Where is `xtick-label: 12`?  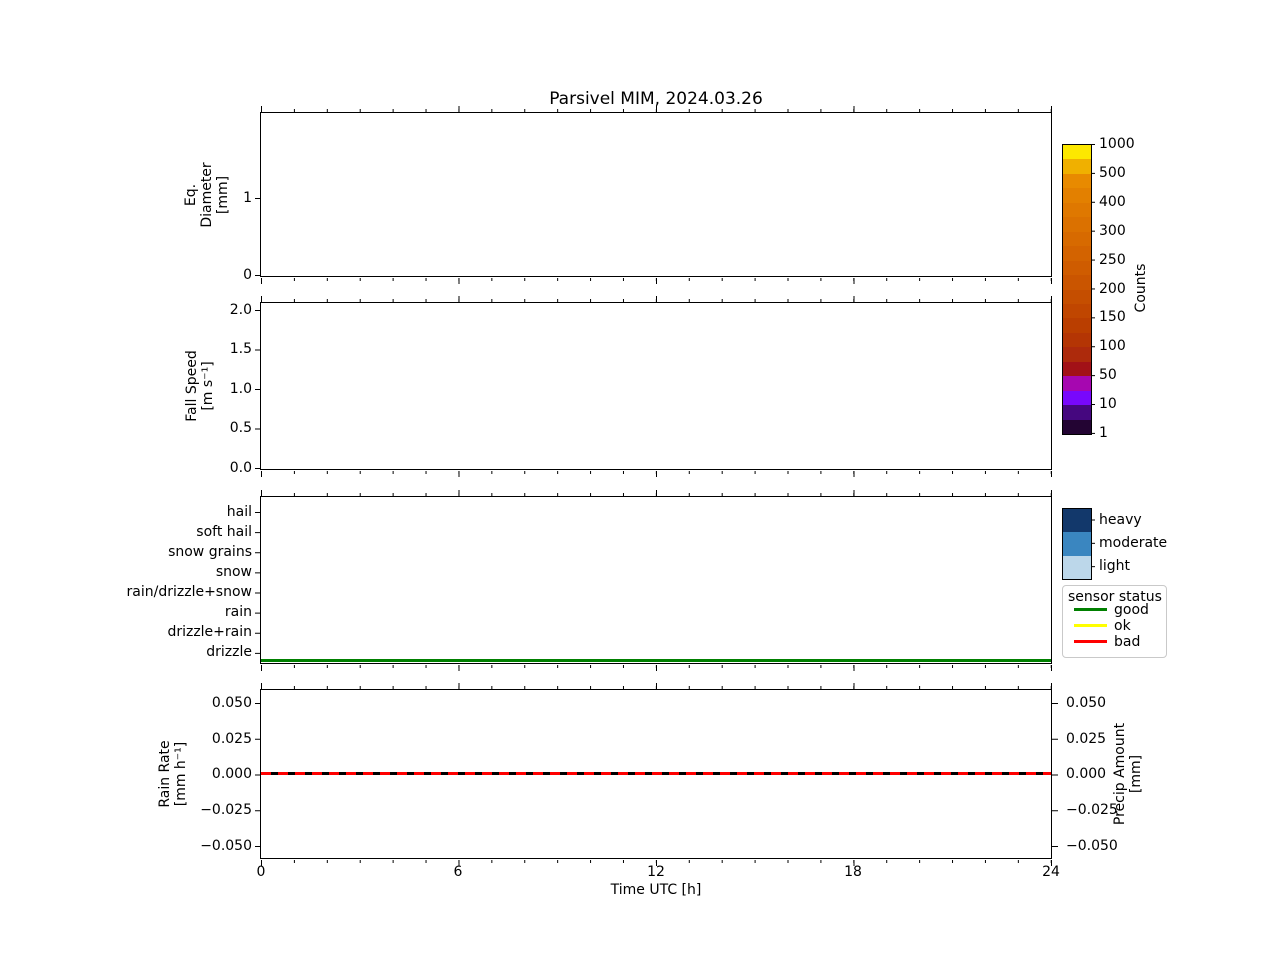 xtick-label: 12 is located at coordinates (656, 872).